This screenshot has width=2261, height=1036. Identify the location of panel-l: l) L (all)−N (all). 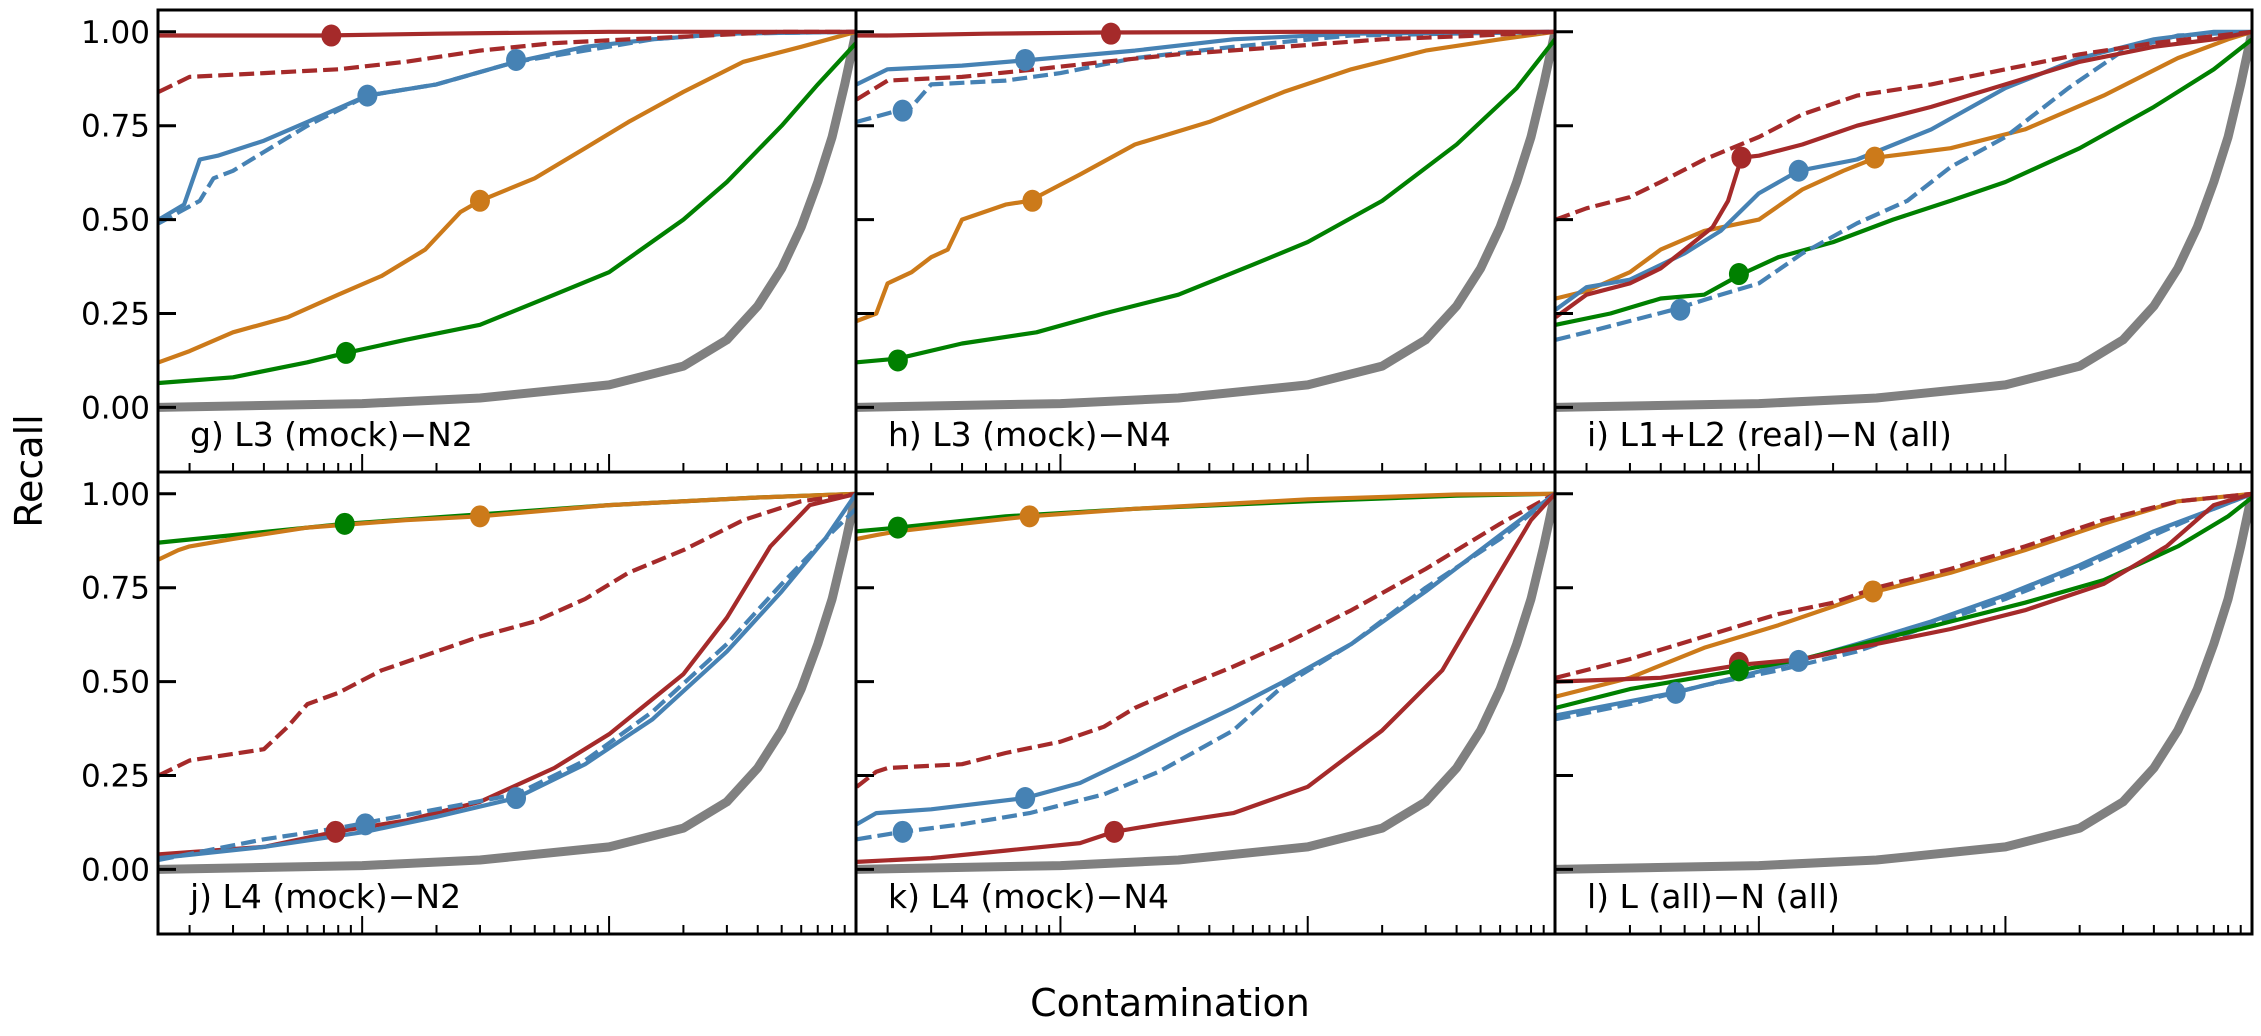
(1903, 703).